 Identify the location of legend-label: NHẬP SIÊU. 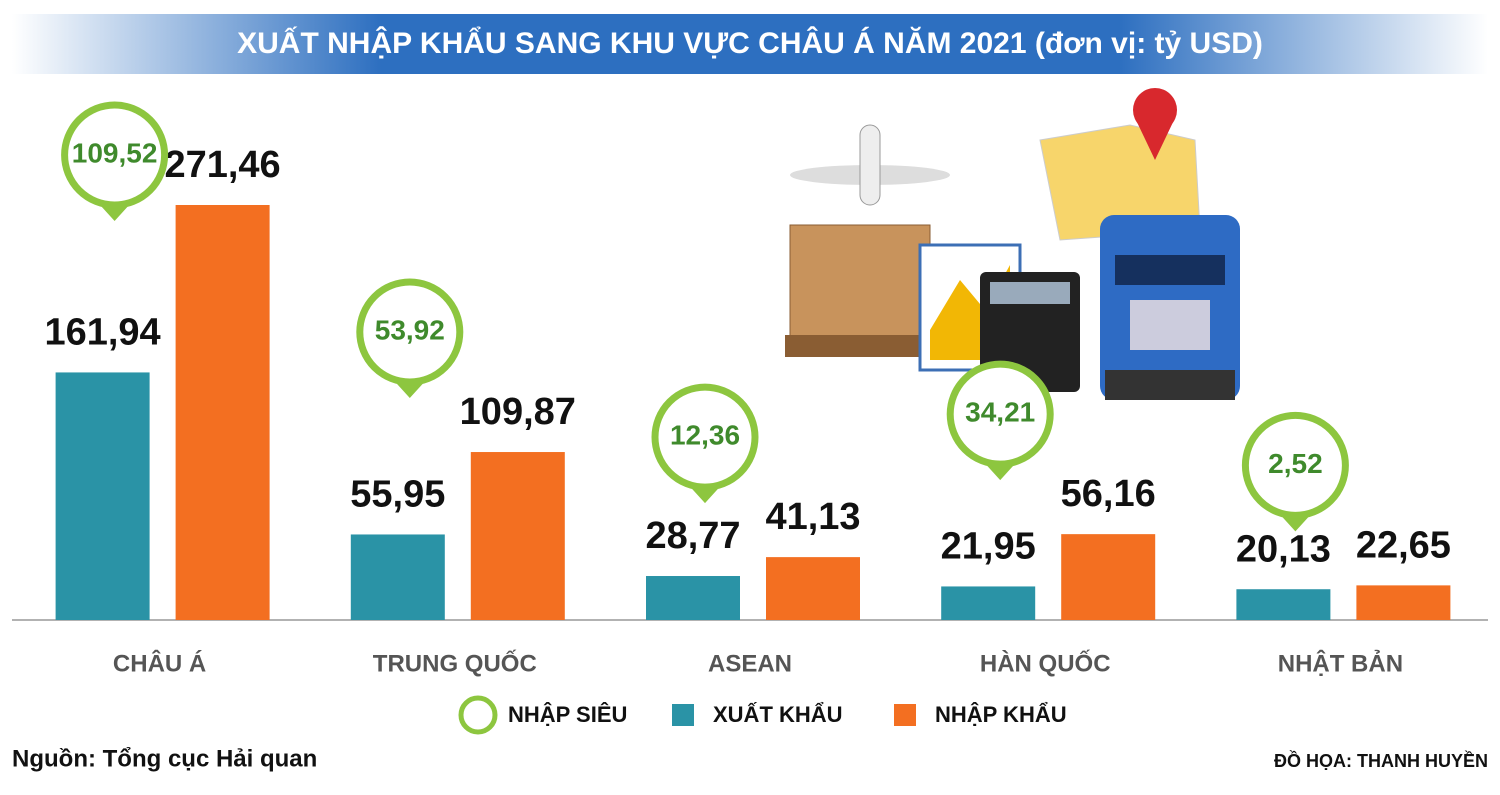
(567, 714).